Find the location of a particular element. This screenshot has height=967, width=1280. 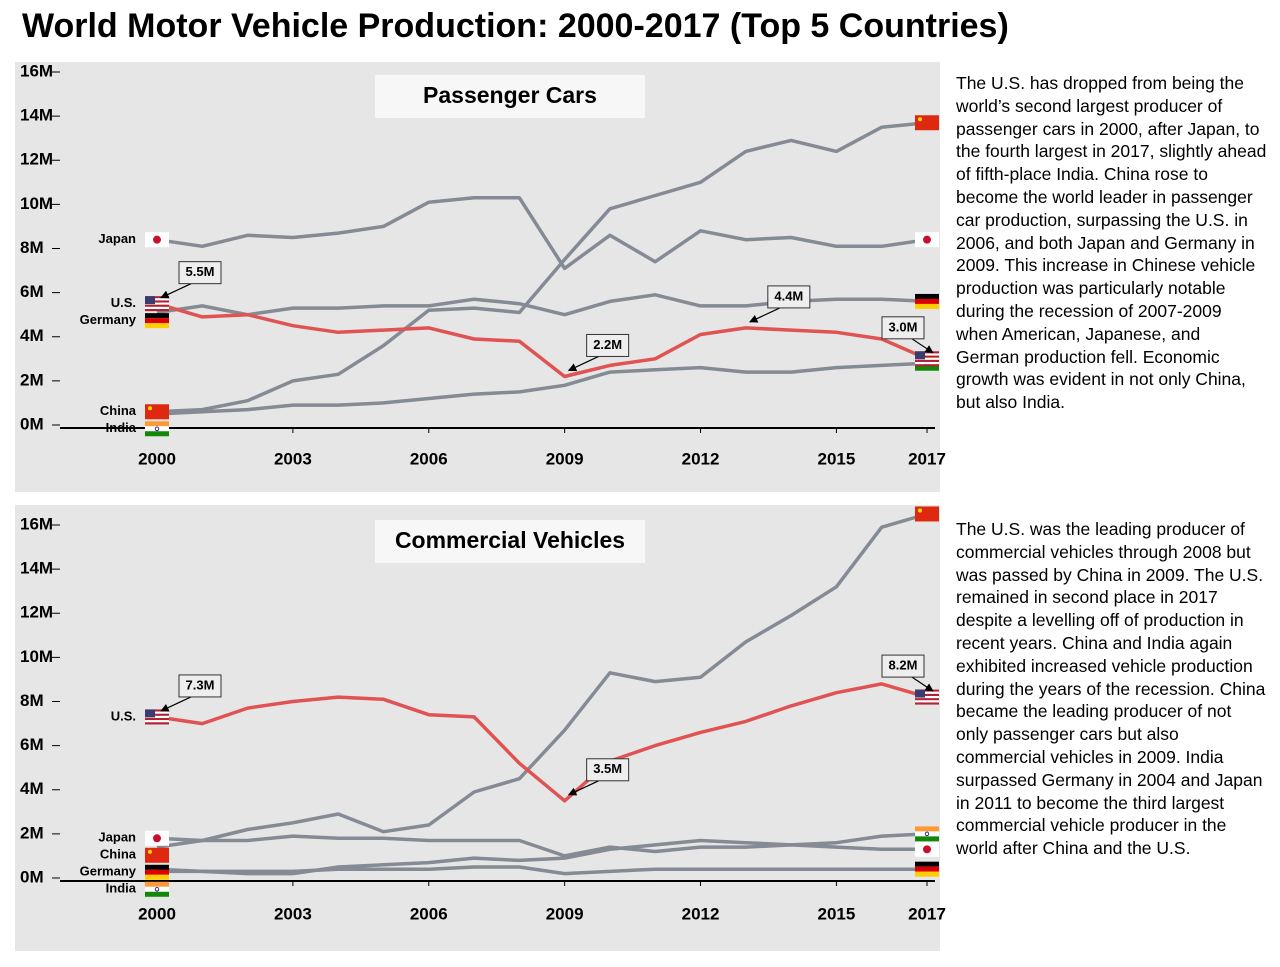

value-label: 3.0M is located at coordinates (903, 326).